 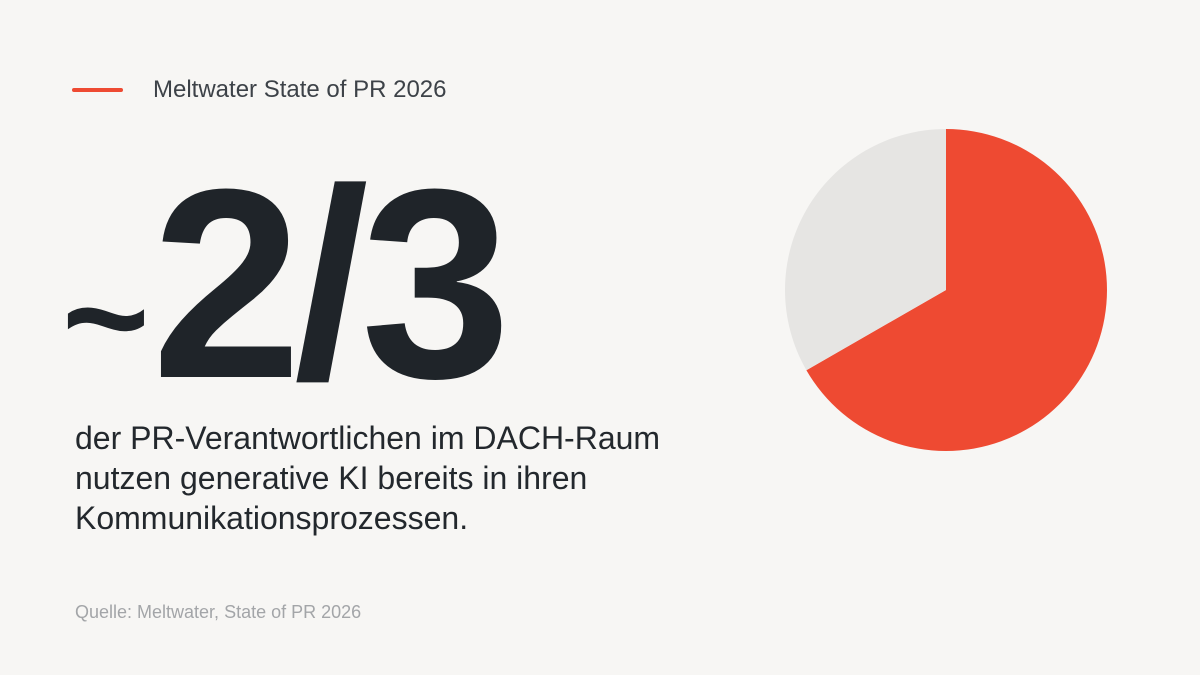 What do you see at coordinates (331, 284) in the screenshot?
I see `stat-value: 2/3` at bounding box center [331, 284].